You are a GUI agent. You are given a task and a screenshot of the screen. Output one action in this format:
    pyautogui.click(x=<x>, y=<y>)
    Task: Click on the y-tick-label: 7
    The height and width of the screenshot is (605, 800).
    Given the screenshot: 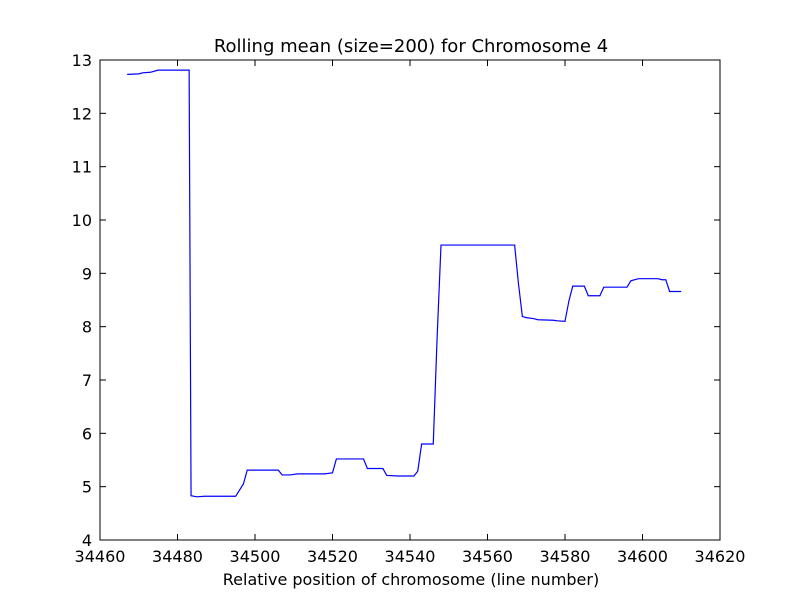 What is the action you would take?
    pyautogui.click(x=87, y=380)
    